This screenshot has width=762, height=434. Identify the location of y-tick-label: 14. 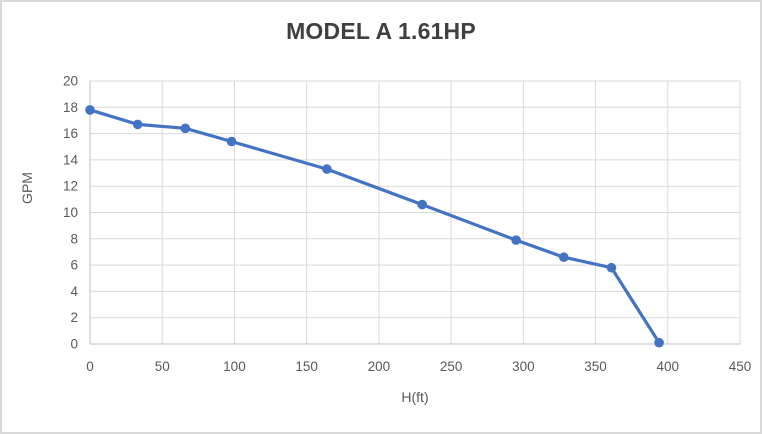
(71, 159).